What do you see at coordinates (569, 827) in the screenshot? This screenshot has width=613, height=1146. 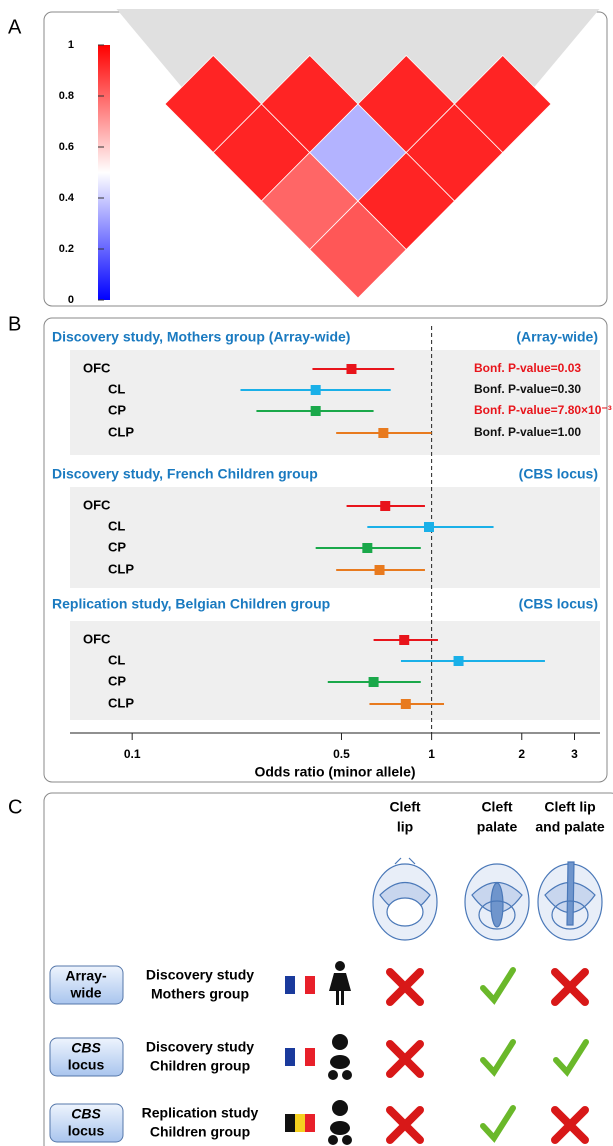 I see `column-header: and palate` at bounding box center [569, 827].